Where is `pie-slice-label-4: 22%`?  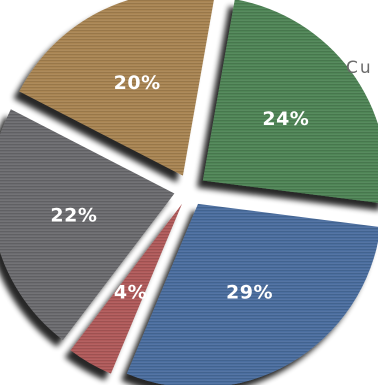 pie-slice-label-4: 22% is located at coordinates (73, 216).